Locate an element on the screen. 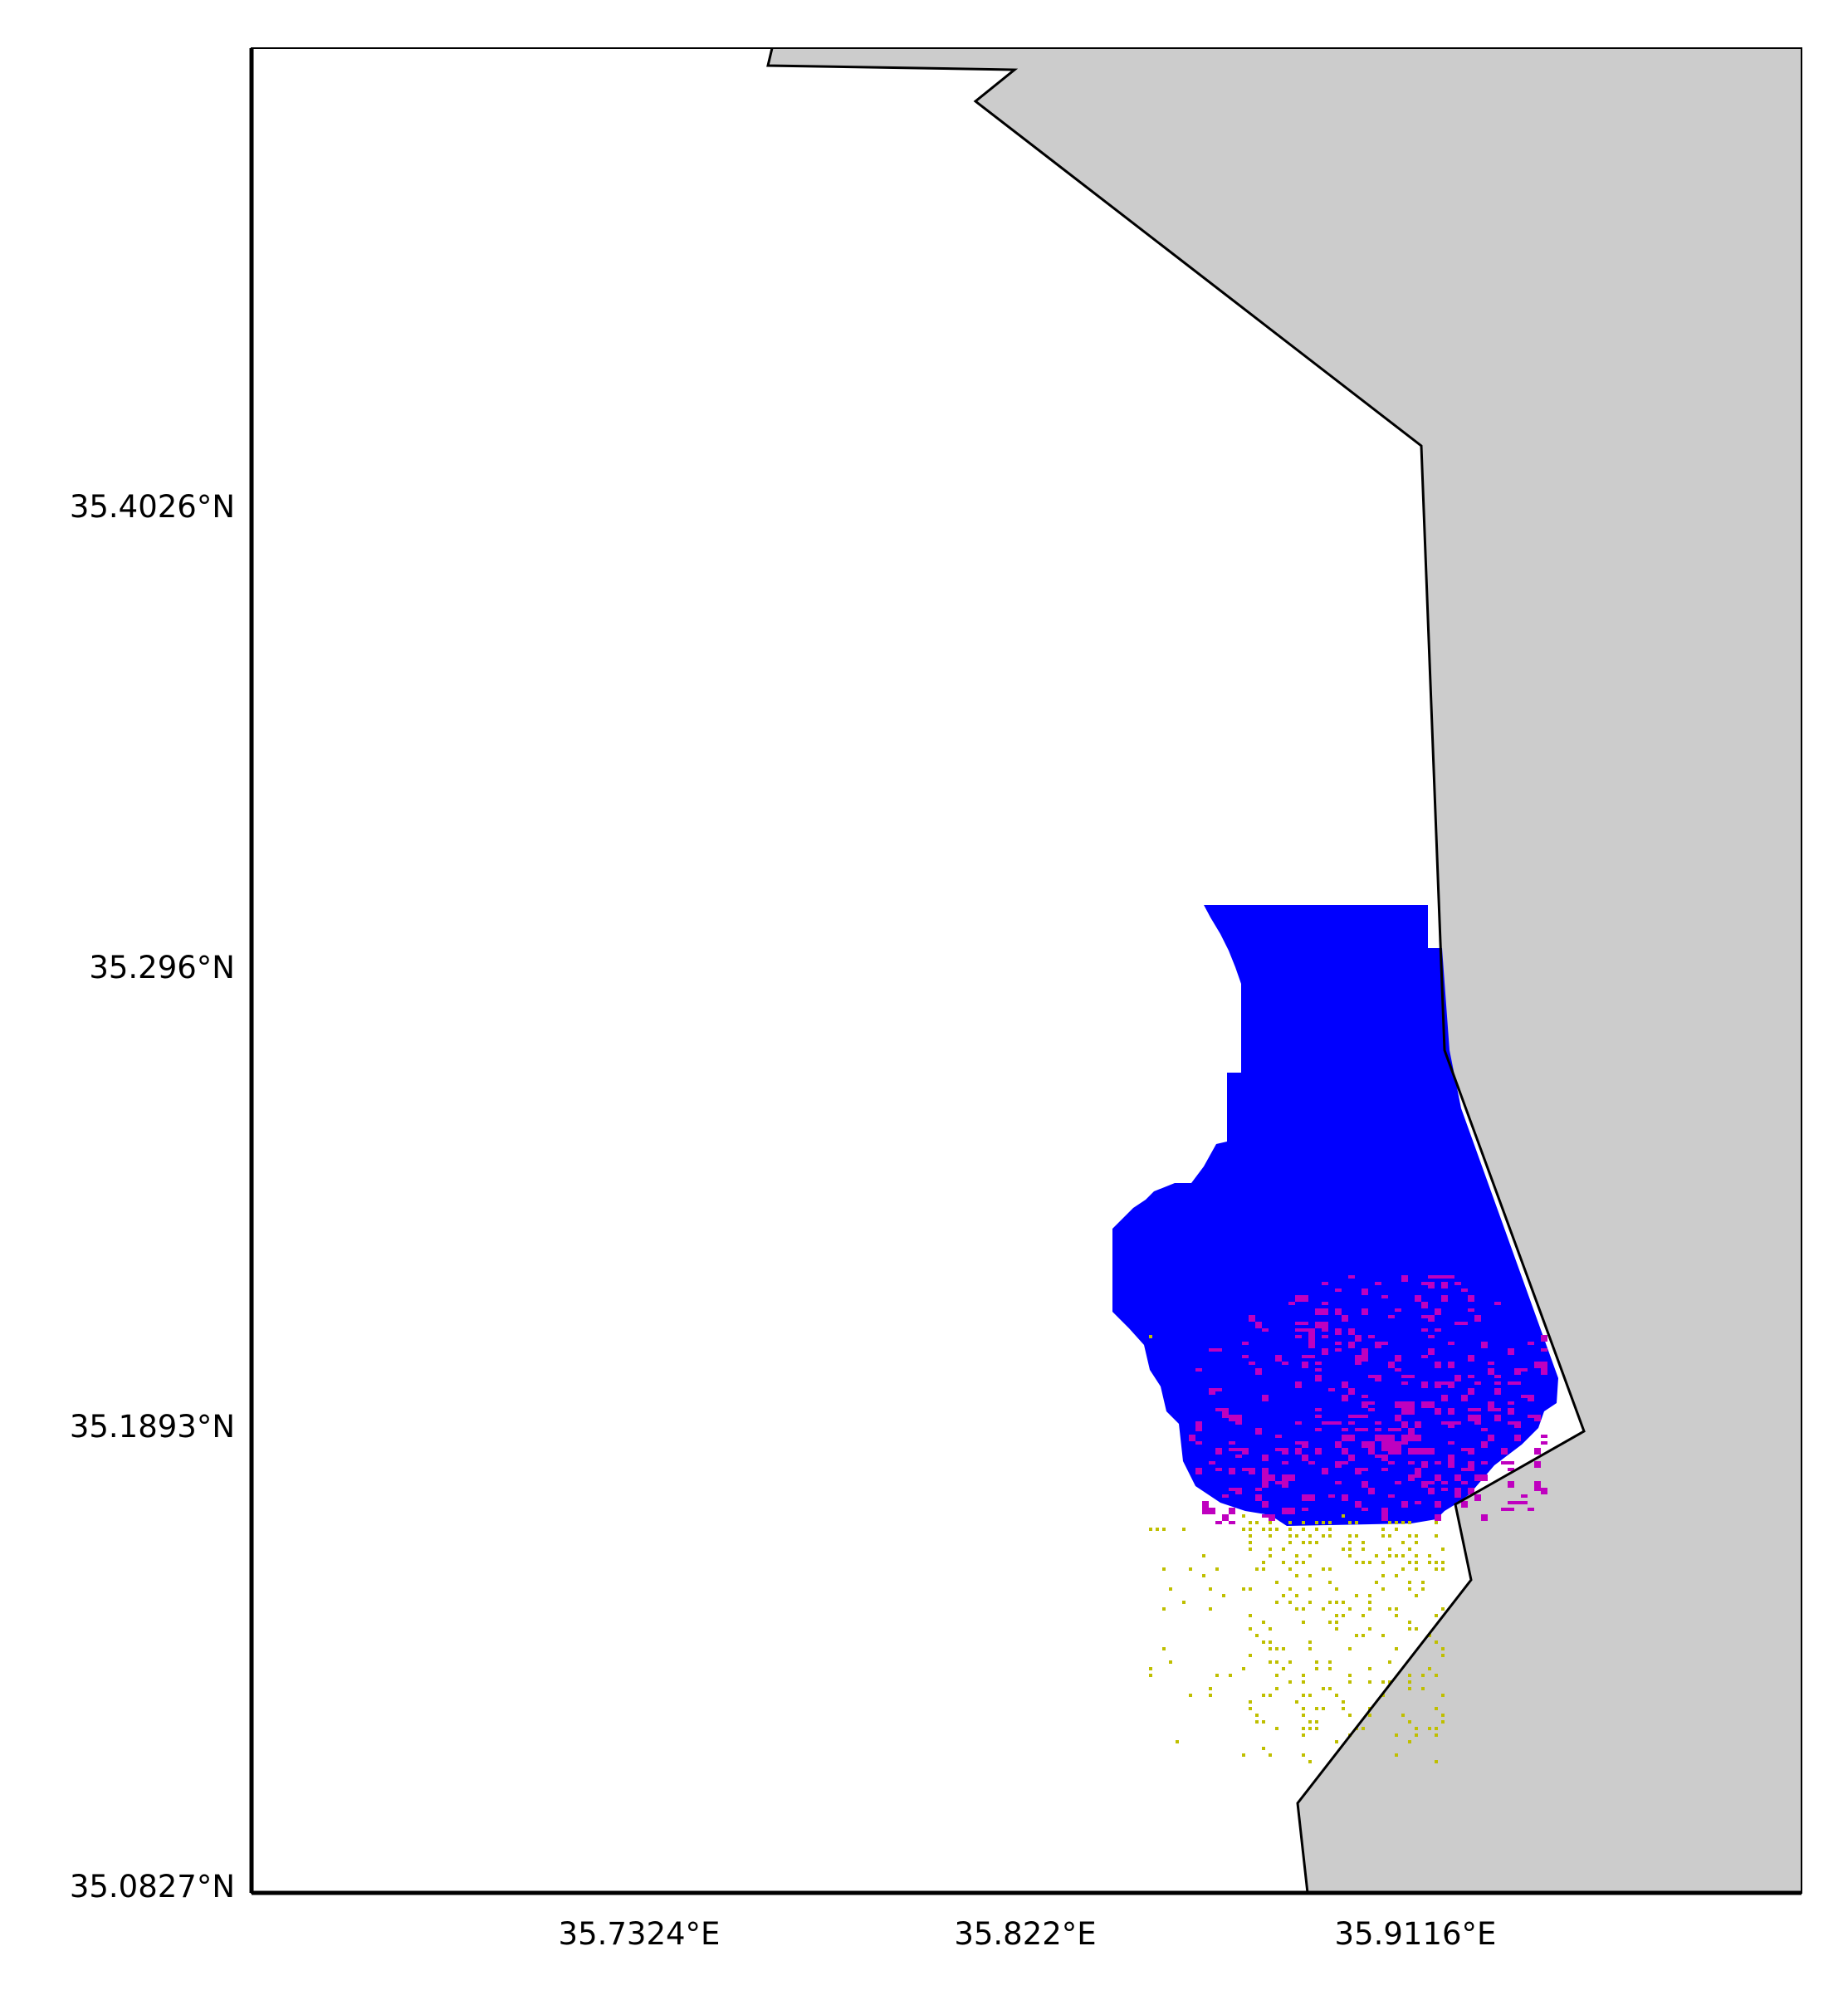 This screenshot has height=1995, width=1848. y-tick-label: 35.0827°N is located at coordinates (152, 1887).